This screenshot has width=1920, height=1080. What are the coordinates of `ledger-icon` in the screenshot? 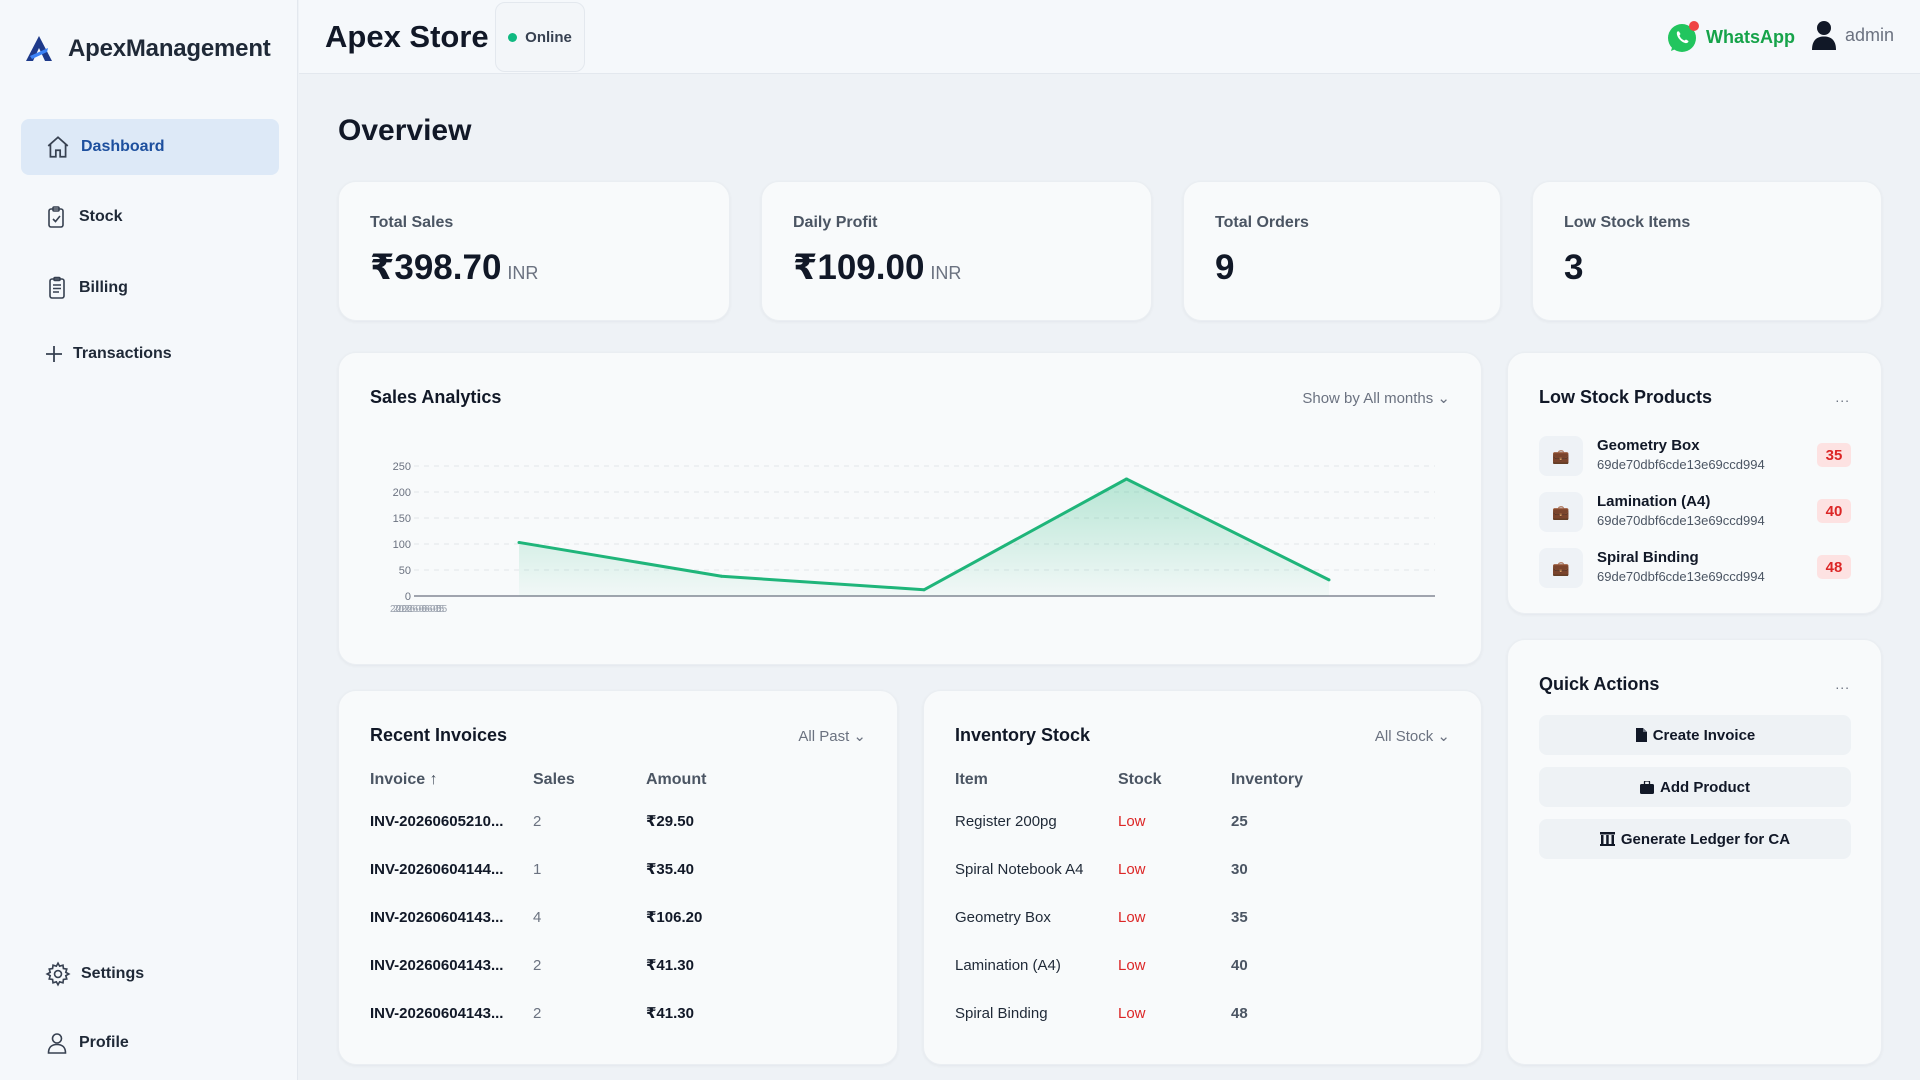 It's located at (1607, 839).